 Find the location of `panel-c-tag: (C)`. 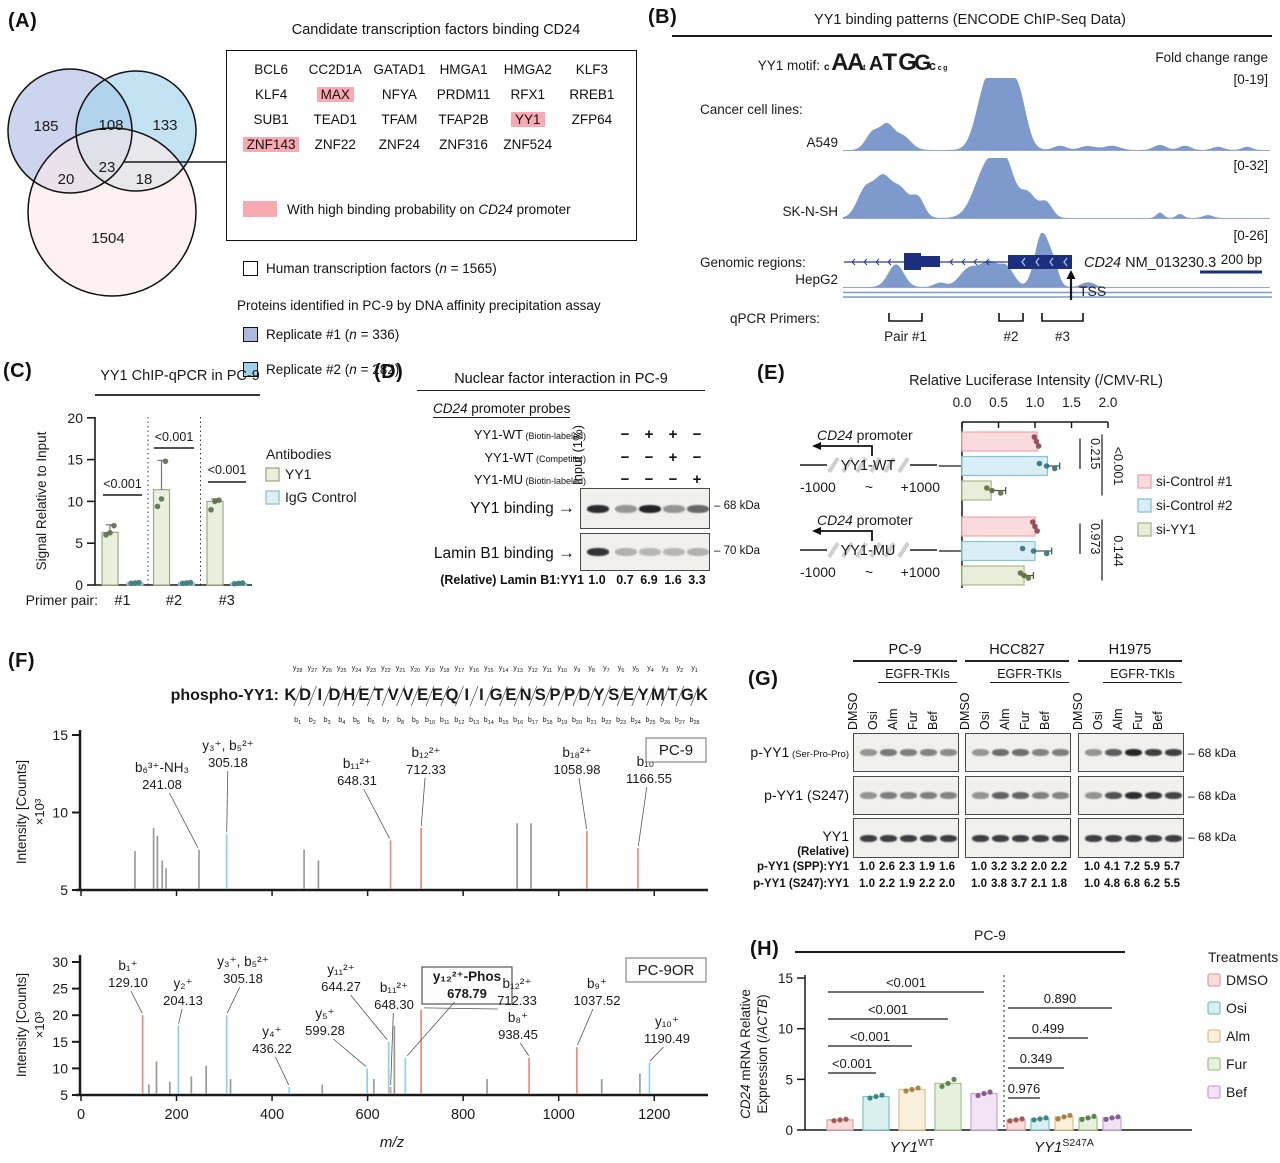

panel-c-tag: (C) is located at coordinates (18, 371).